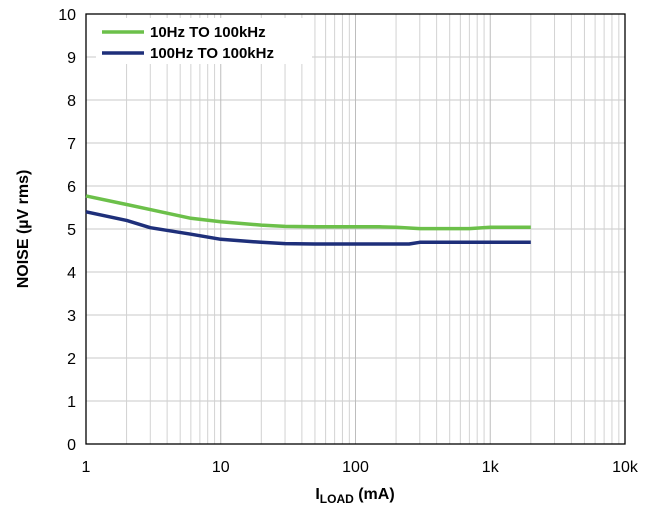 Image resolution: width=645 pixels, height=514 pixels. Describe the element at coordinates (71, 402) in the screenshot. I see `y-tick-label: 1` at that location.